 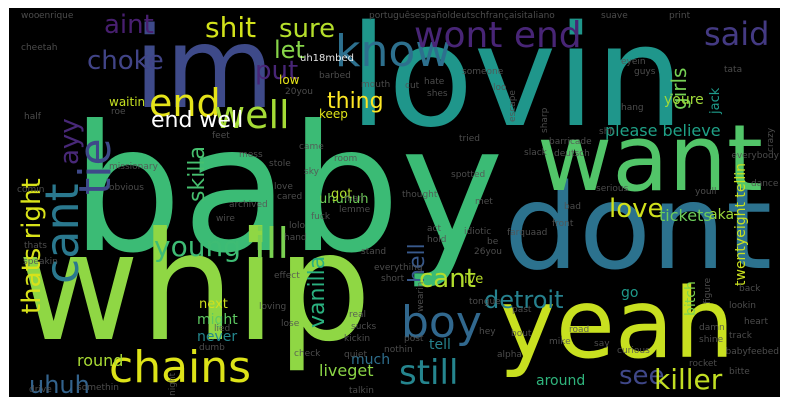 I want to click on cloud-word: wont end, so click(x=498, y=35).